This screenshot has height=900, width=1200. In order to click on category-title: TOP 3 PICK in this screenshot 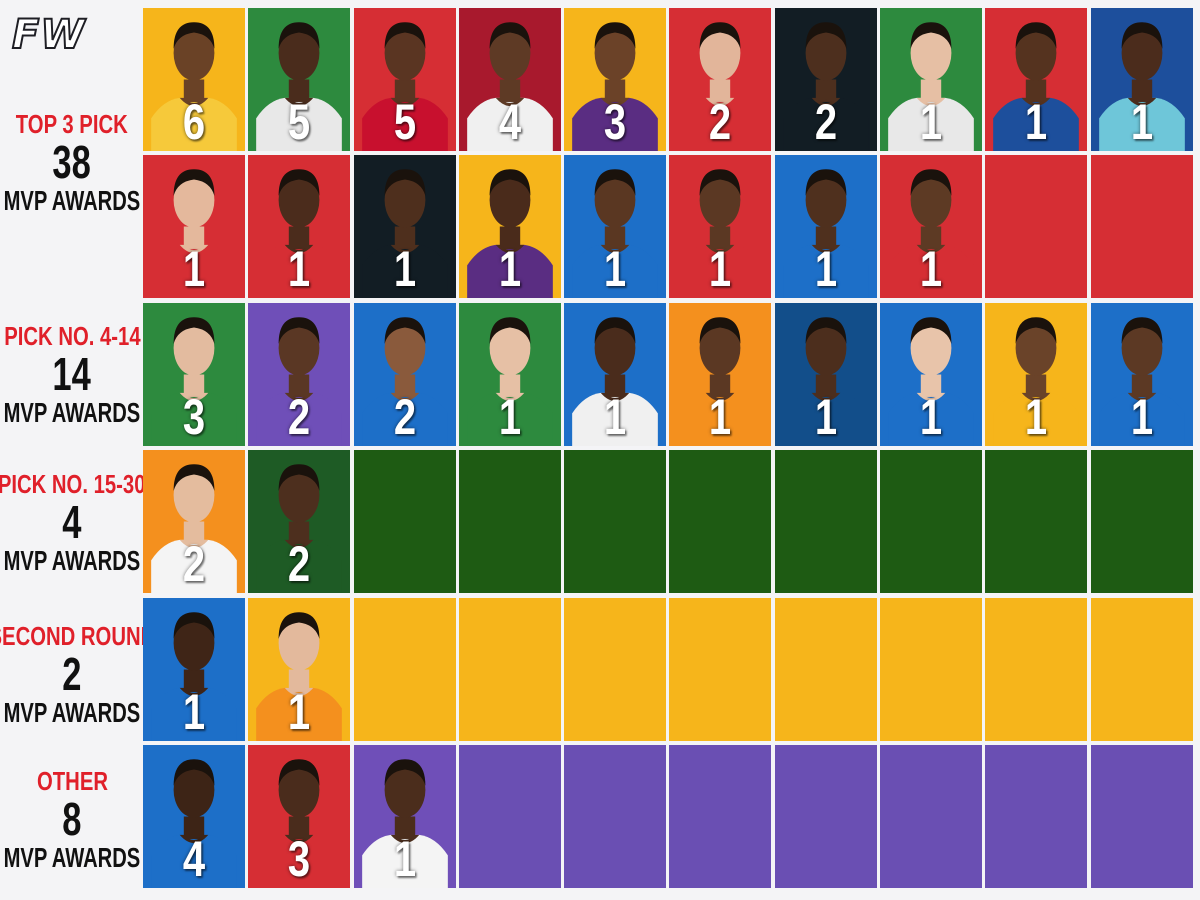, I will do `click(72, 123)`.